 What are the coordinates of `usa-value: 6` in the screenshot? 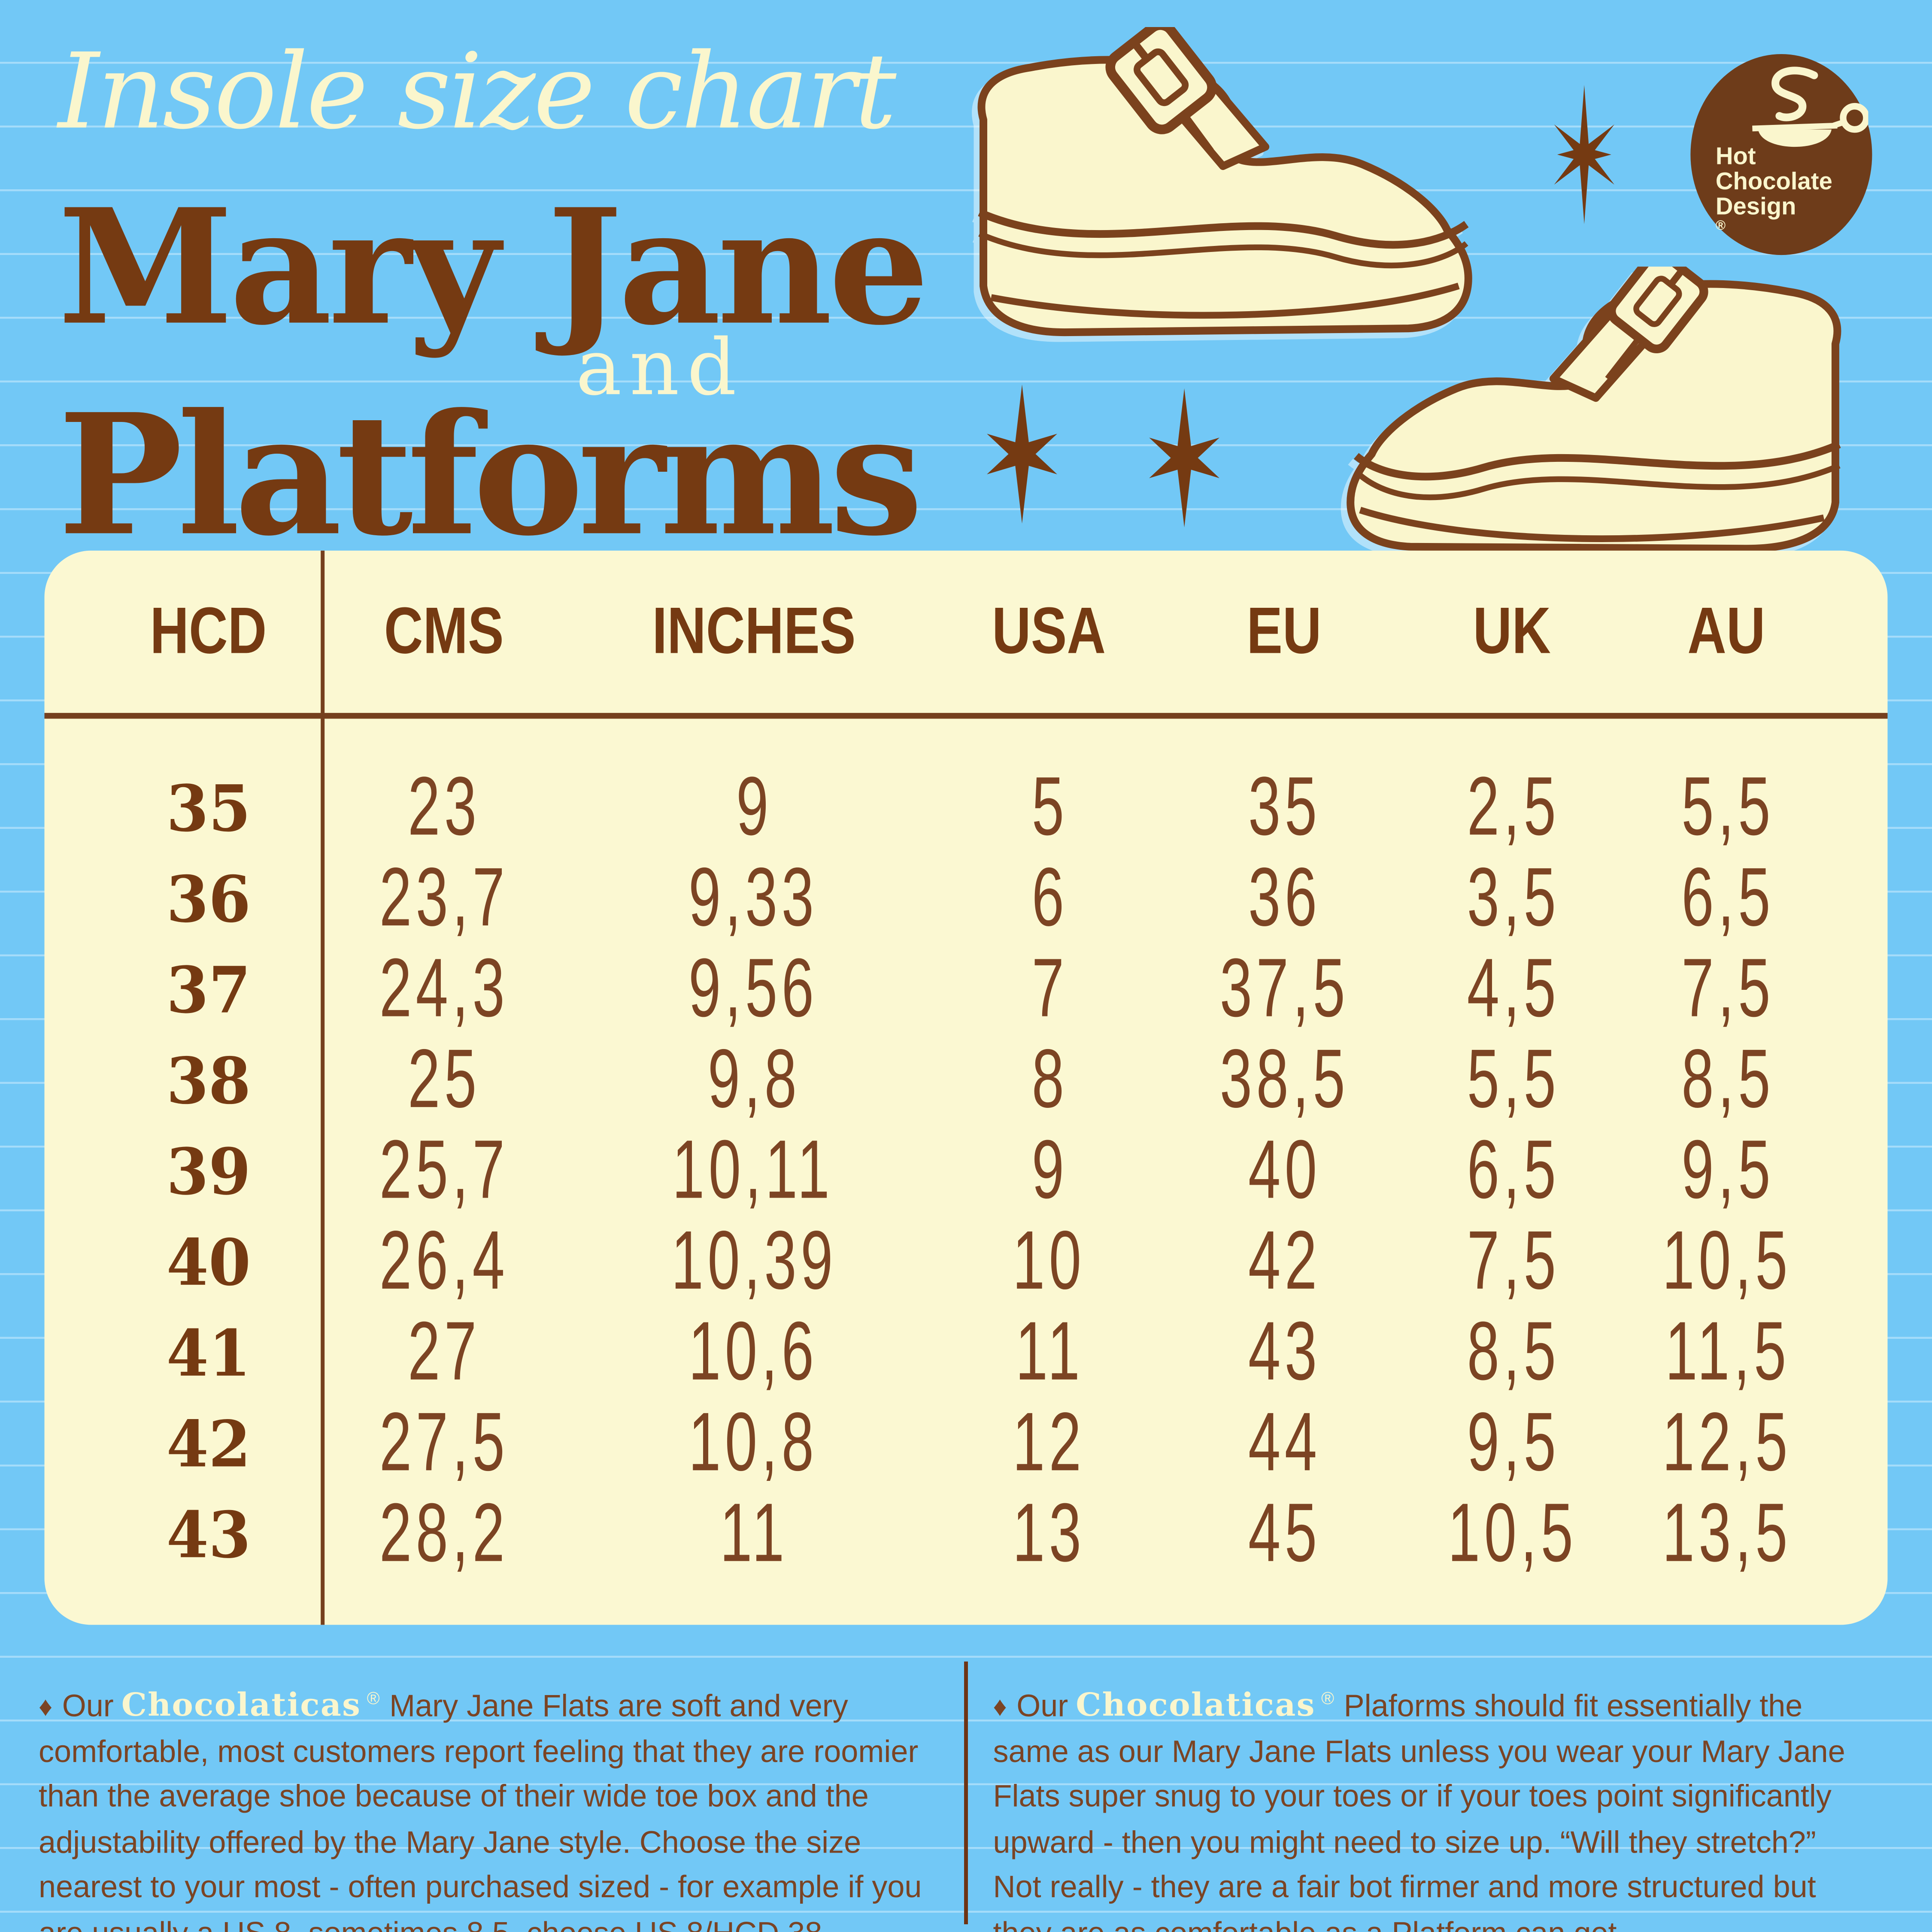 It's located at (1049, 898).